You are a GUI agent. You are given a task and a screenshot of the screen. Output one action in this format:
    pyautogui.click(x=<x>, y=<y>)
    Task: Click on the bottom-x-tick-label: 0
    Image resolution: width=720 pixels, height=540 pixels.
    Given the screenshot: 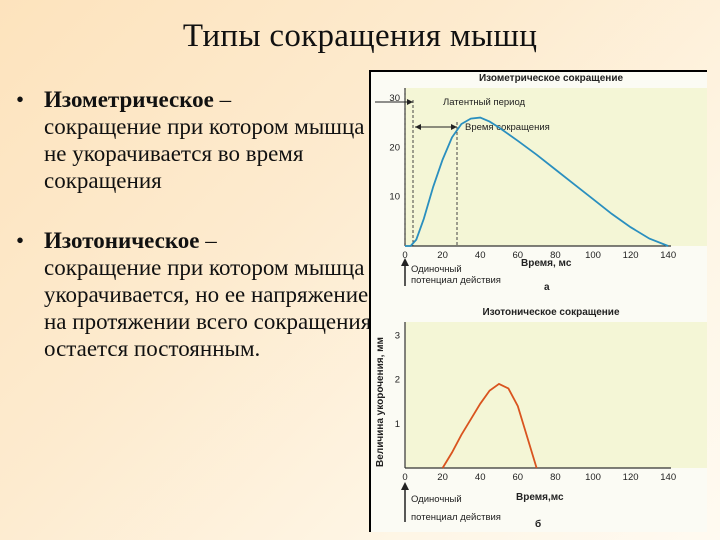 What is the action you would take?
    pyautogui.click(x=404, y=477)
    